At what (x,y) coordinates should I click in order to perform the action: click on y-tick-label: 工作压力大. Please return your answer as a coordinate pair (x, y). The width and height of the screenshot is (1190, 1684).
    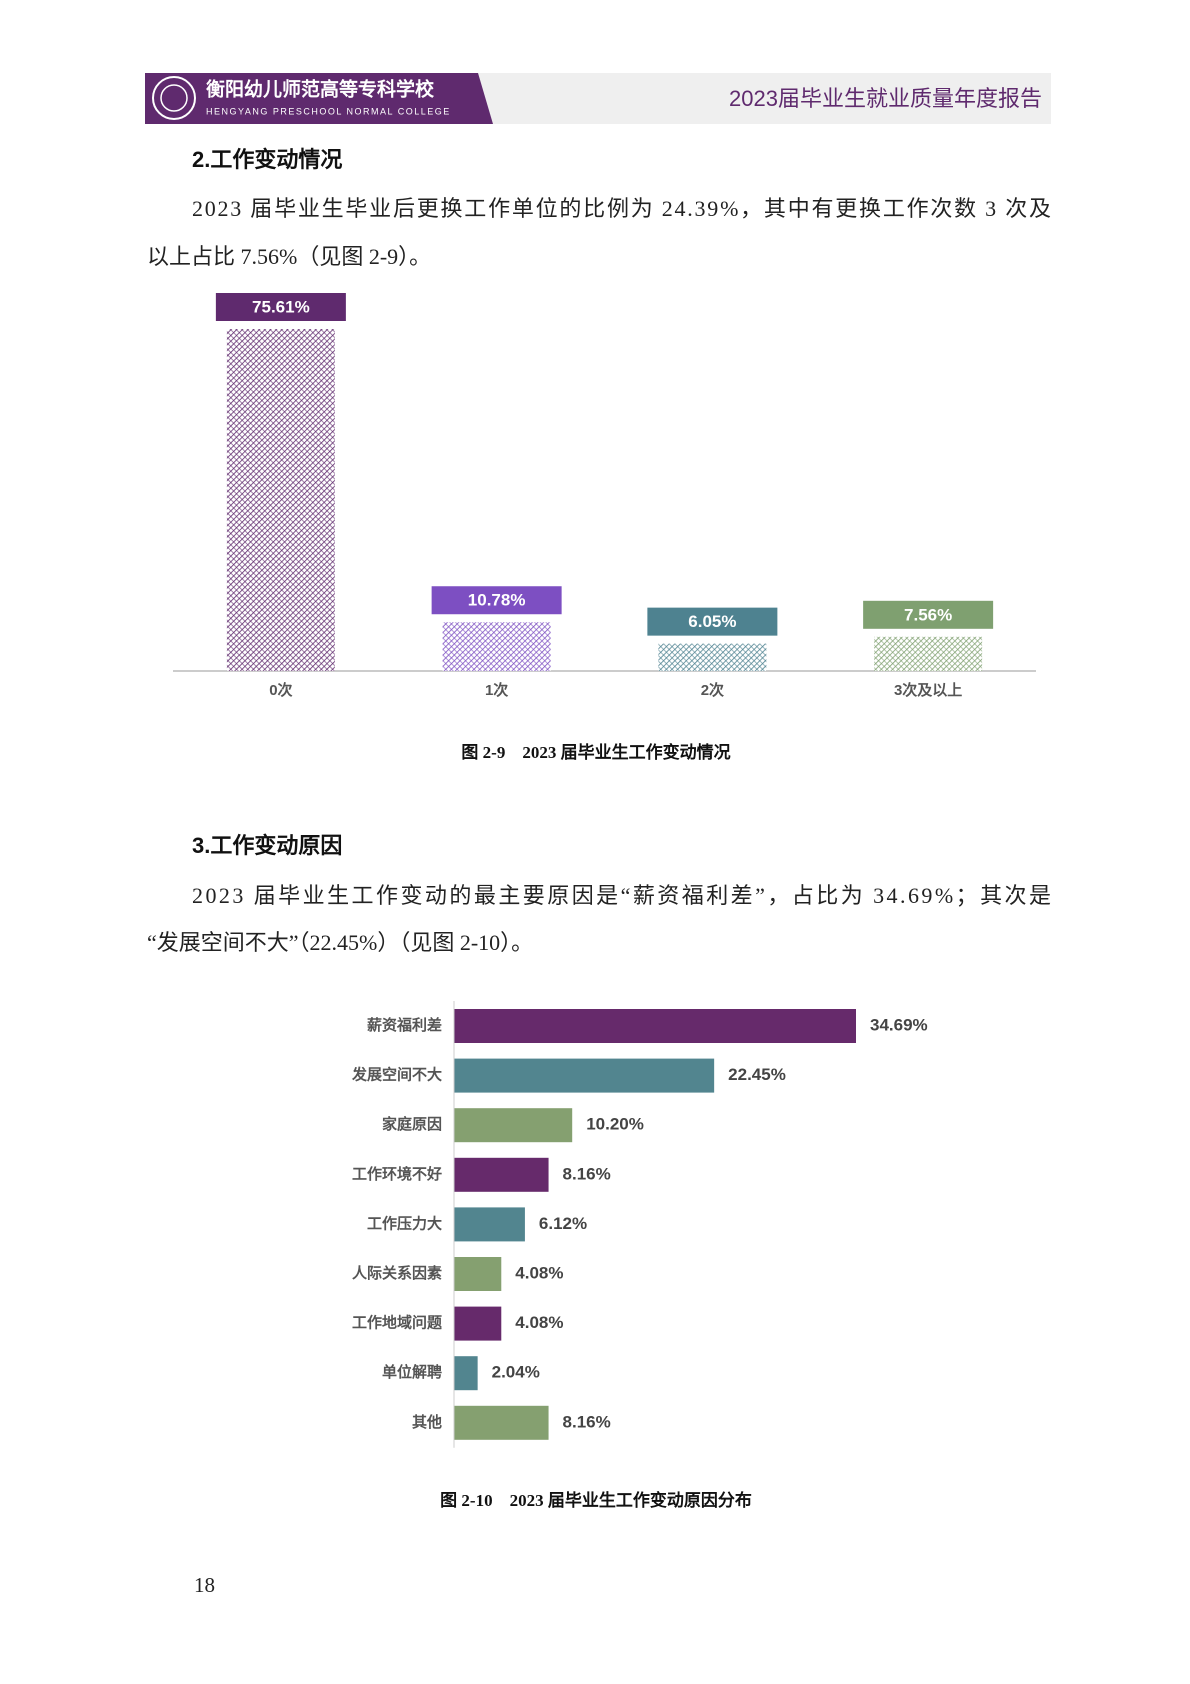
    Looking at the image, I should click on (404, 1223).